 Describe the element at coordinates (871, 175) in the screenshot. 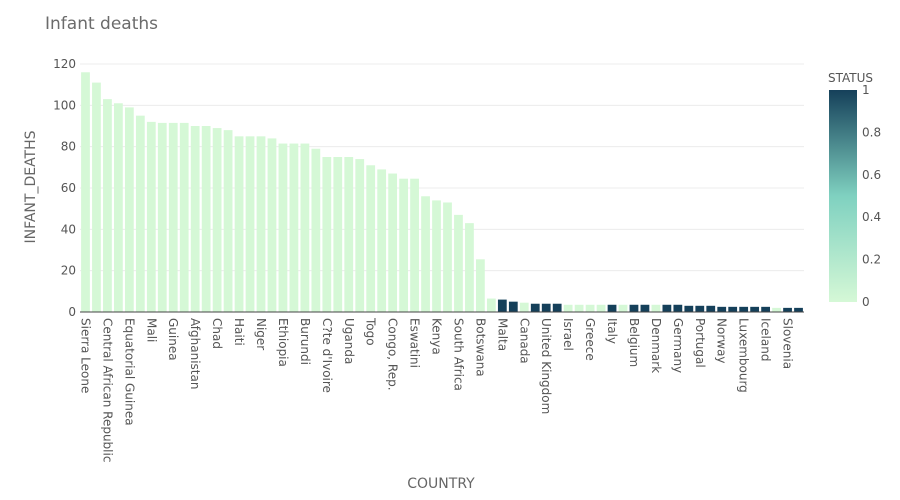

I see `colorbar-tick-label: 0.6` at that location.